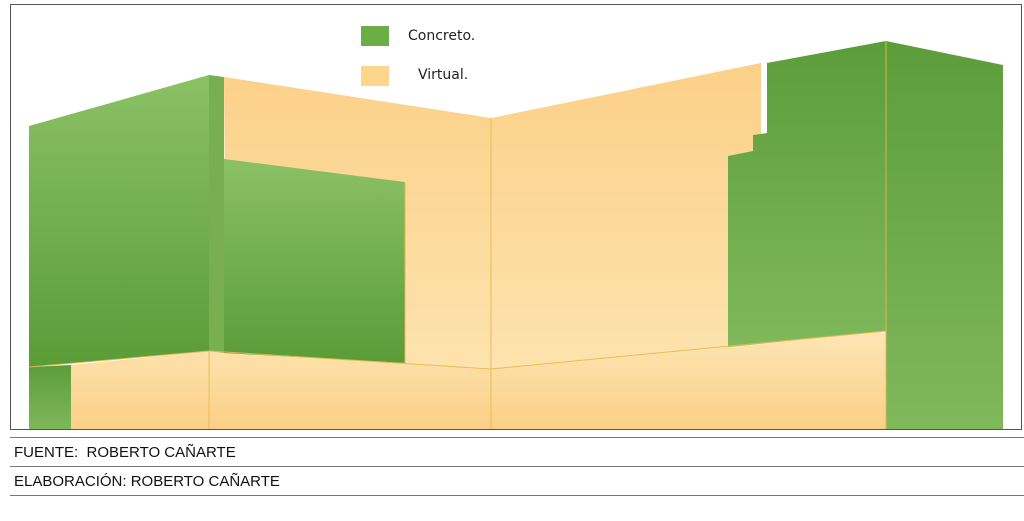 This screenshot has width=1024, height=521. What do you see at coordinates (418, 56) in the screenshot?
I see `legend: Concreto. Virtual.` at bounding box center [418, 56].